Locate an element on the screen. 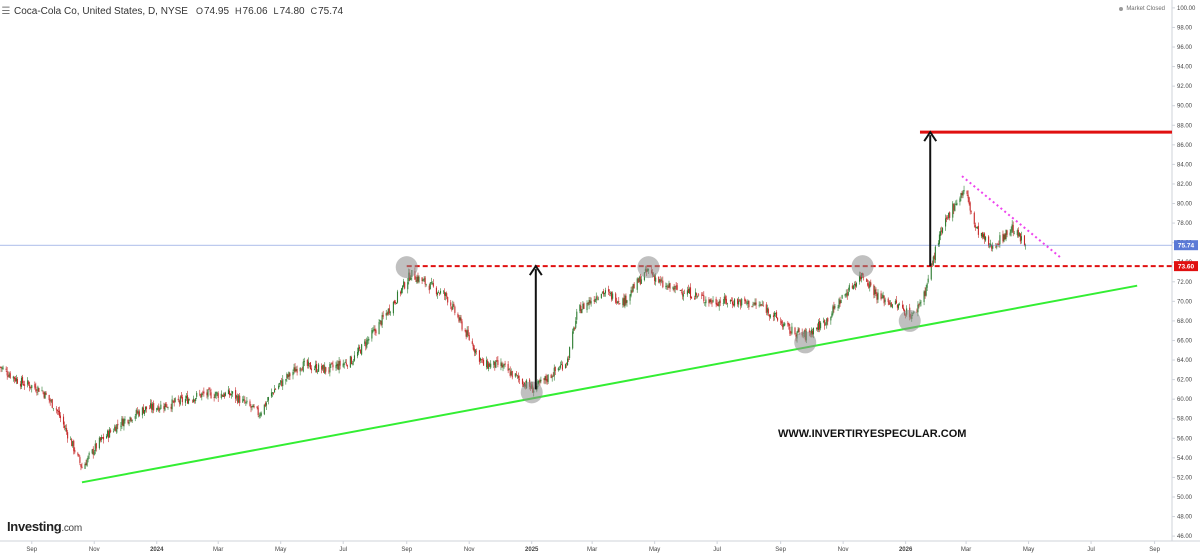  market-status-label: Market Closed is located at coordinates (1145, 9).